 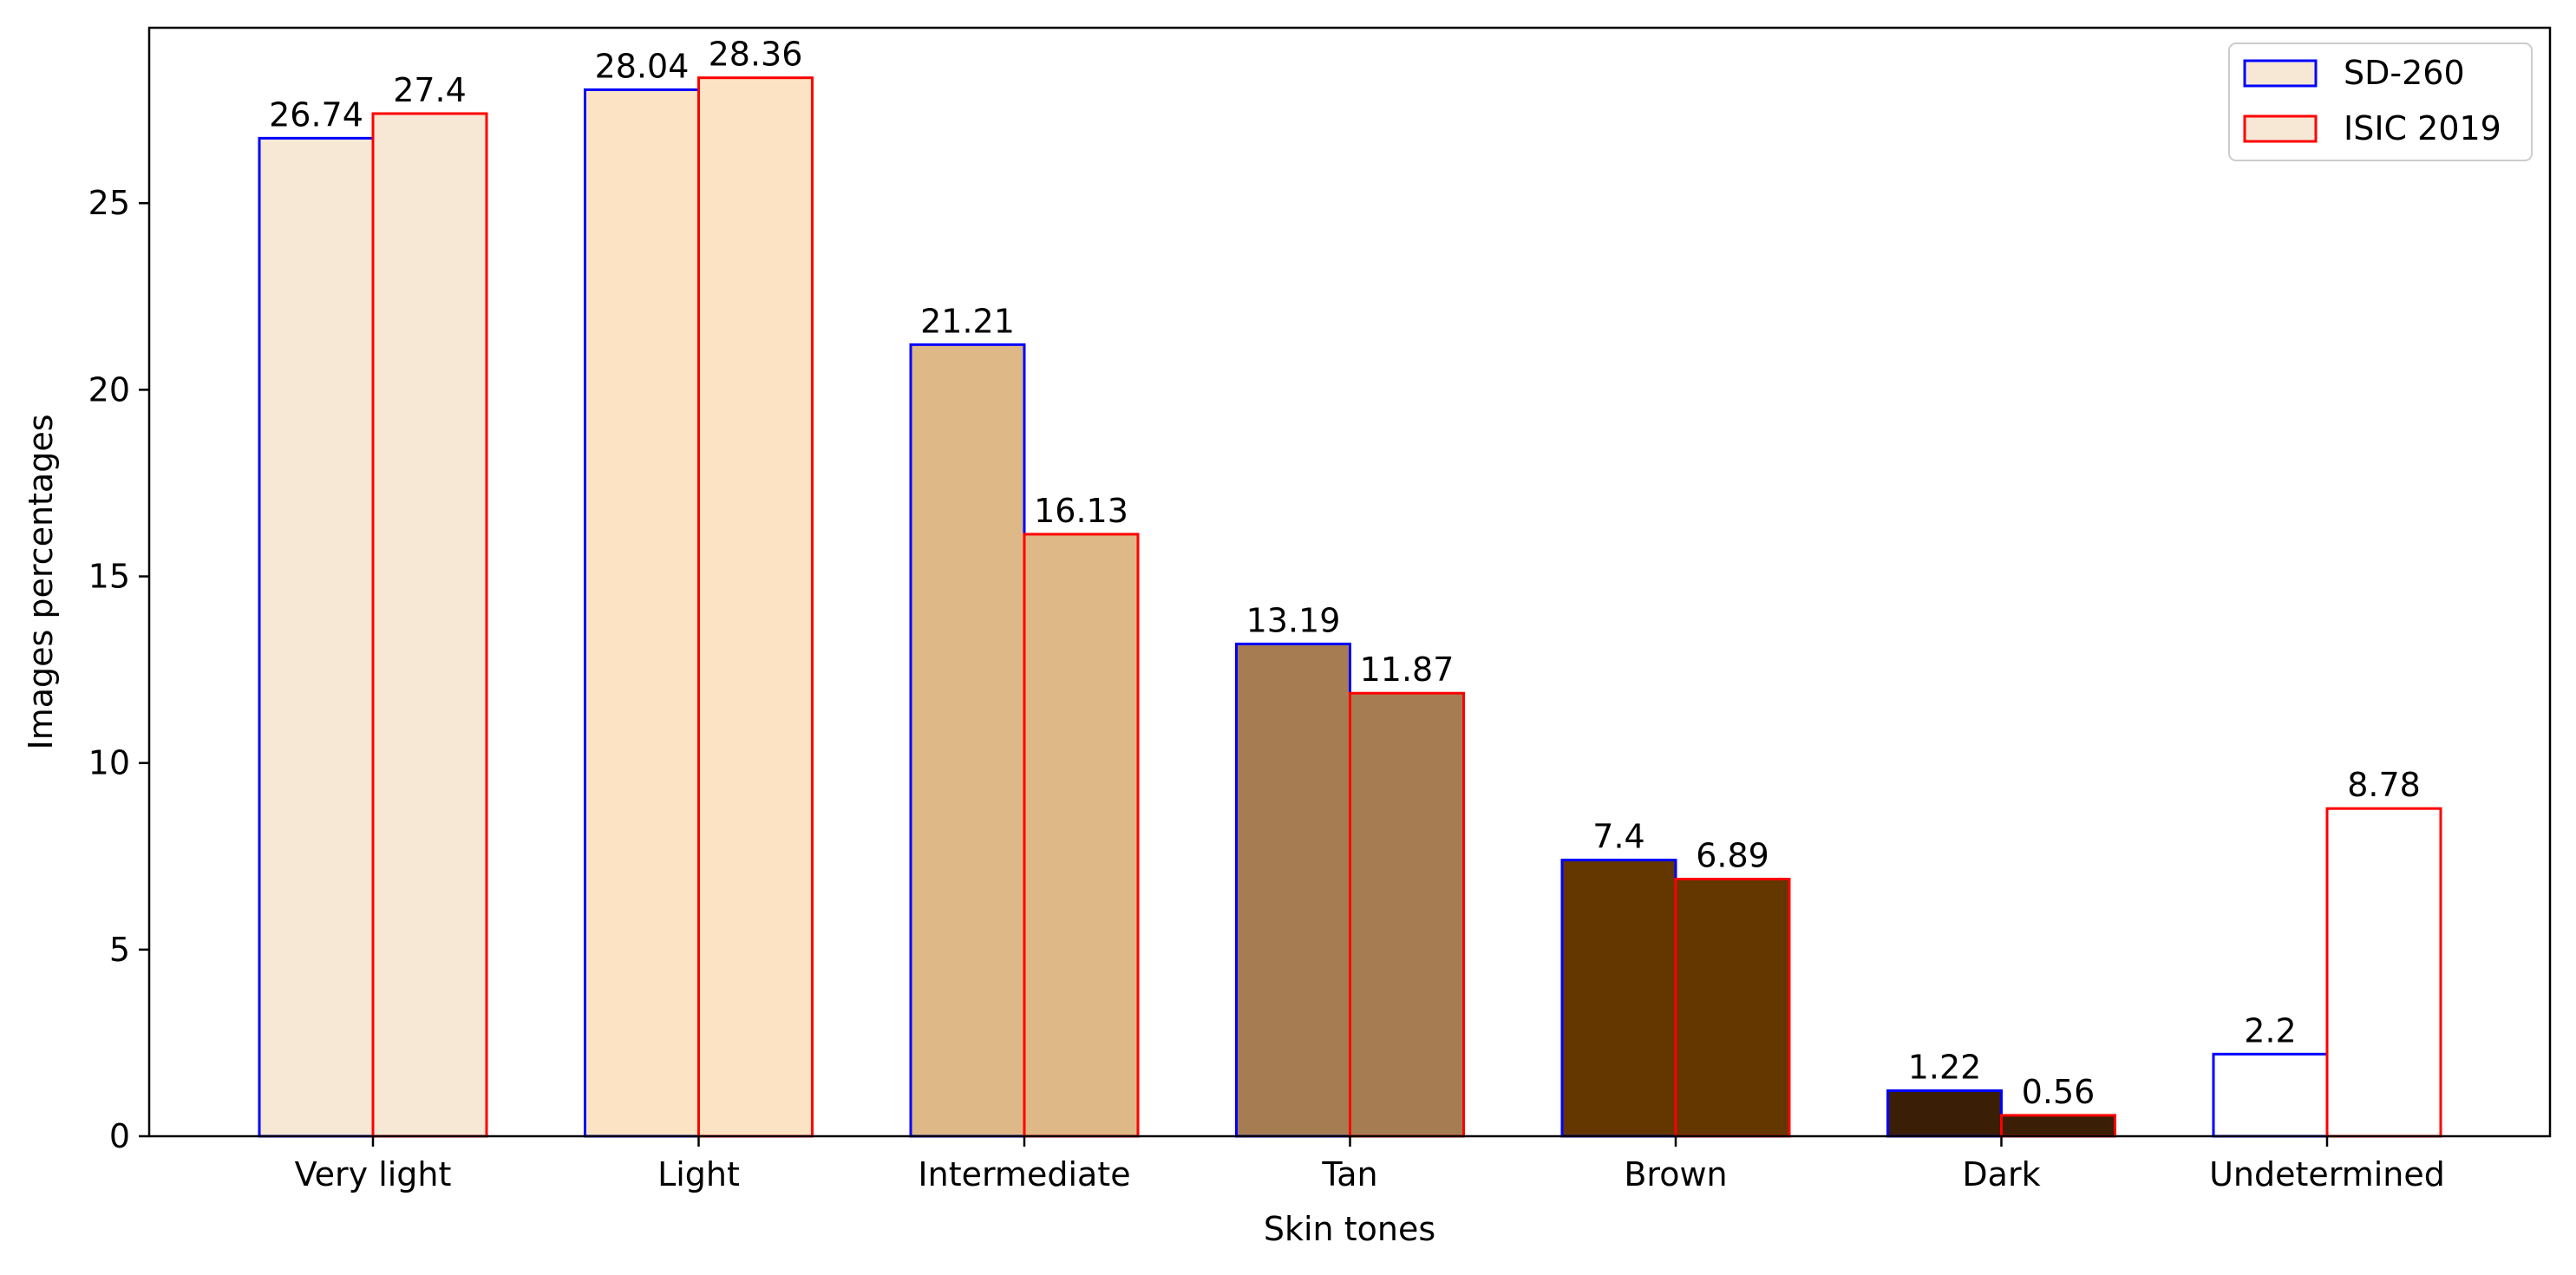 I want to click on data-label: 21.21, so click(x=967, y=321).